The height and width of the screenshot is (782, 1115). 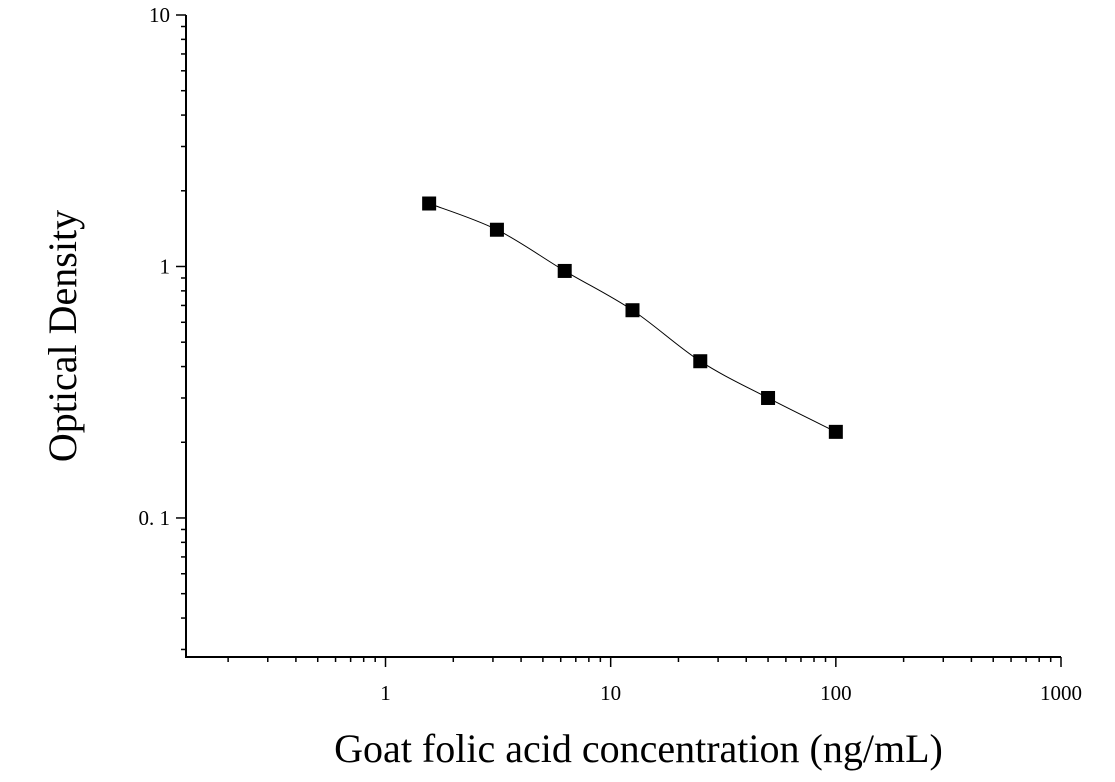 What do you see at coordinates (644, 662) in the screenshot?
I see `x-axis-ticks` at bounding box center [644, 662].